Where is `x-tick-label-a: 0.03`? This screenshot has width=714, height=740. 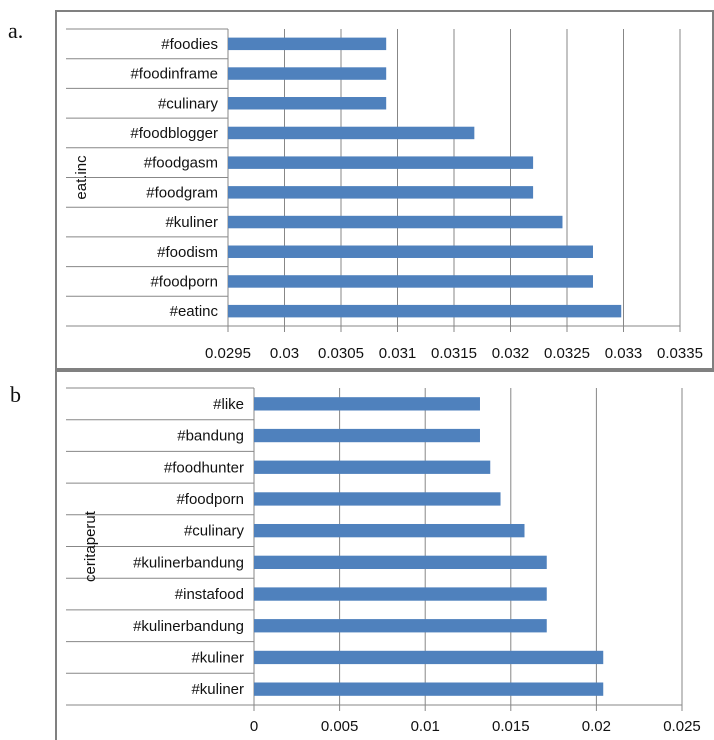 x-tick-label-a: 0.03 is located at coordinates (284, 353).